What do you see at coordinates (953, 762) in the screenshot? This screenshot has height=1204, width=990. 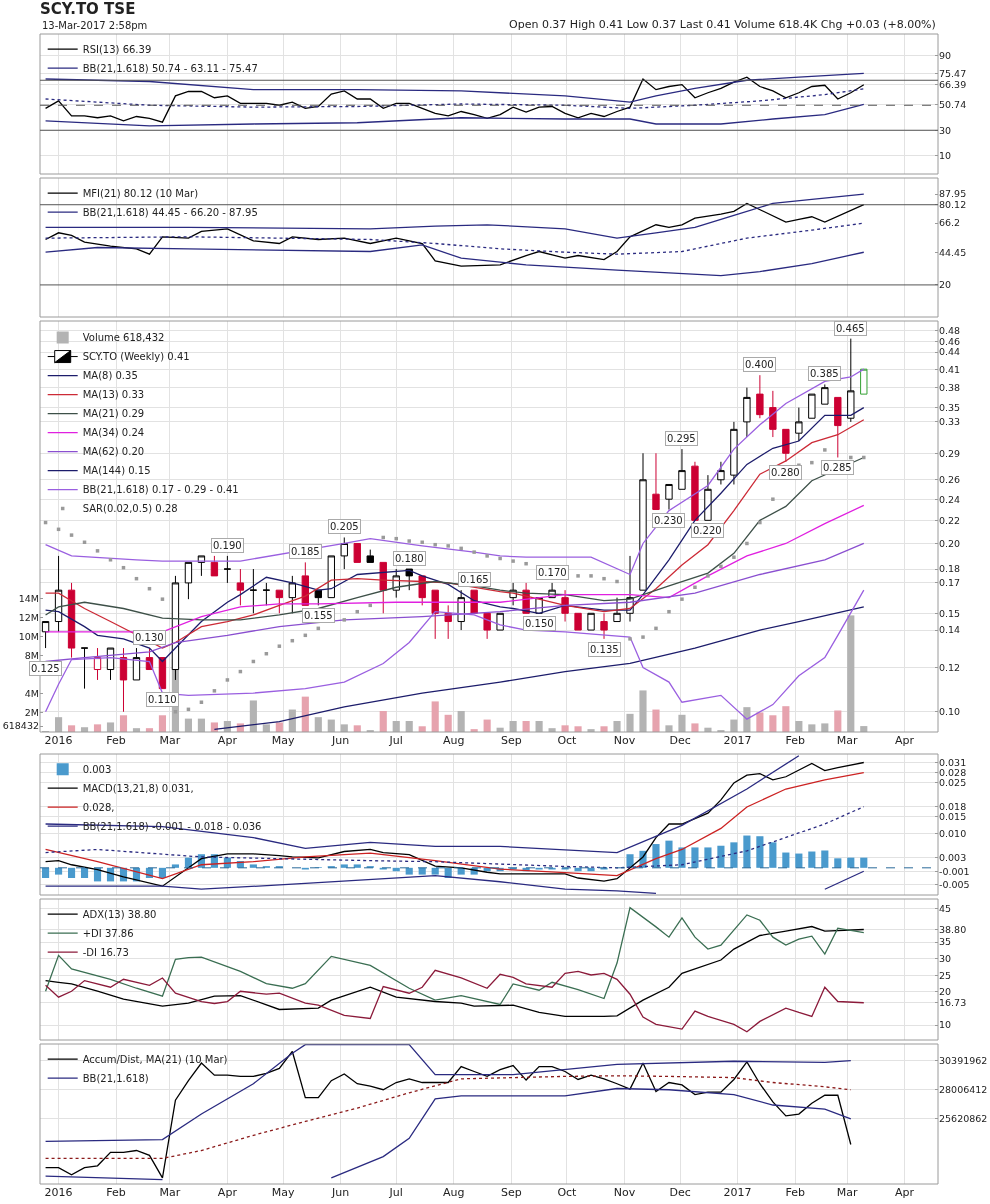 I see `y-tick-label: 0.031` at bounding box center [953, 762].